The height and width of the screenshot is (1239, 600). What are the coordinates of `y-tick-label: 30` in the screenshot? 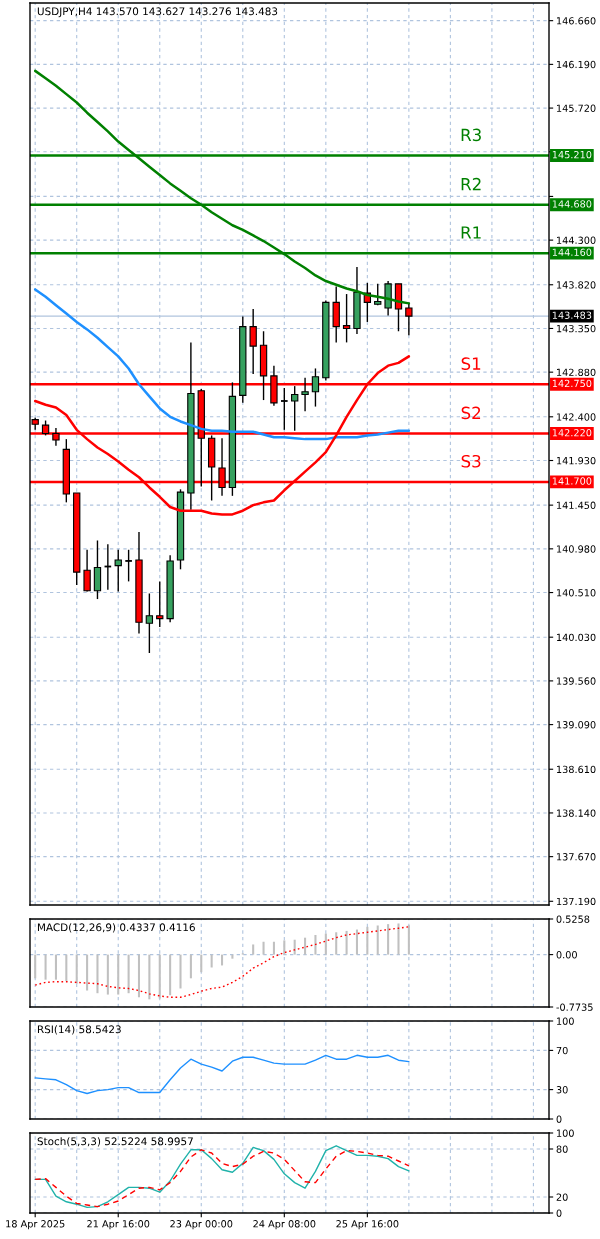 It's located at (562, 1090).